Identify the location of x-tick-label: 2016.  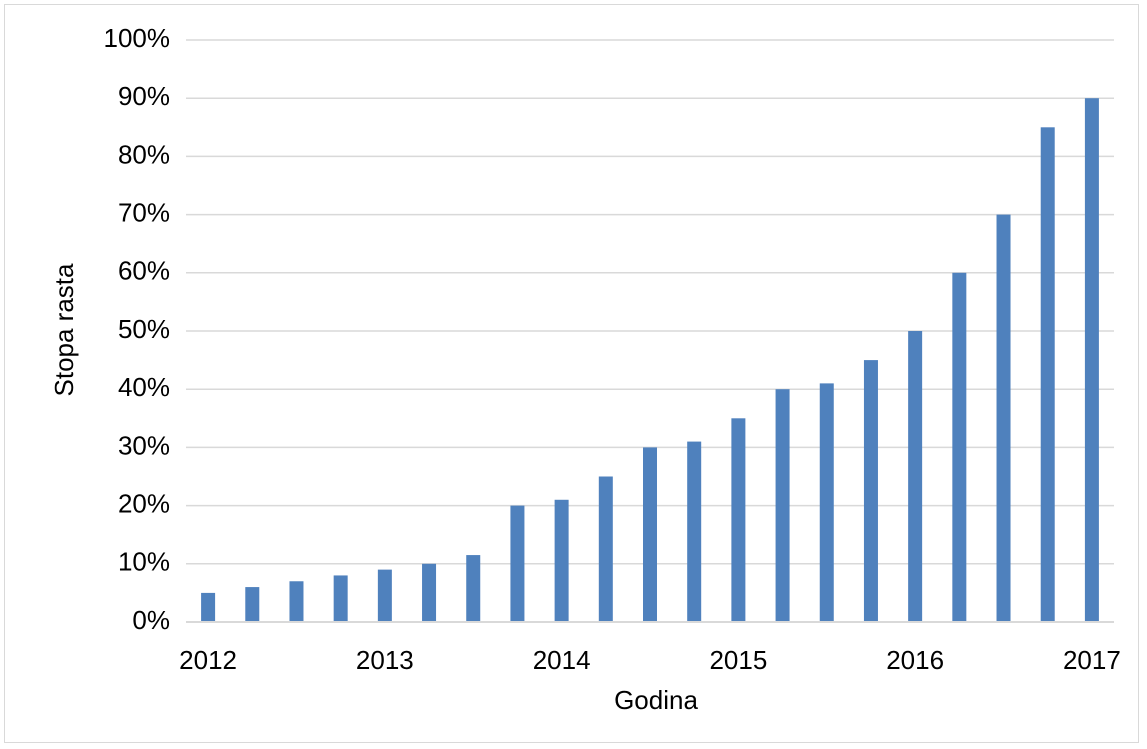
(915, 660).